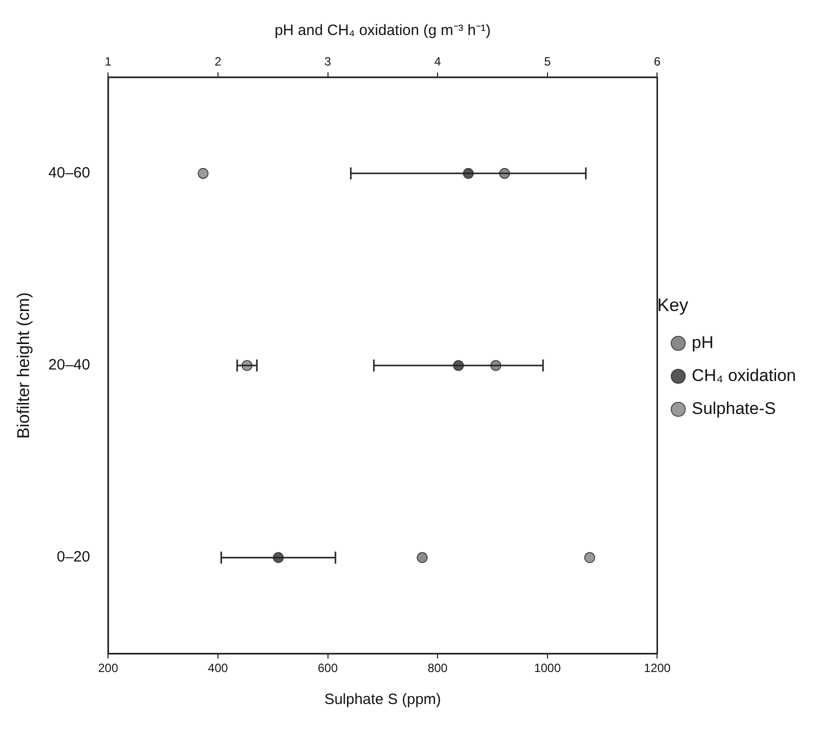  I want to click on x2-axis-title: pH and CH₄ oxidation (g m⁻³ h⁻¹), so click(382, 31).